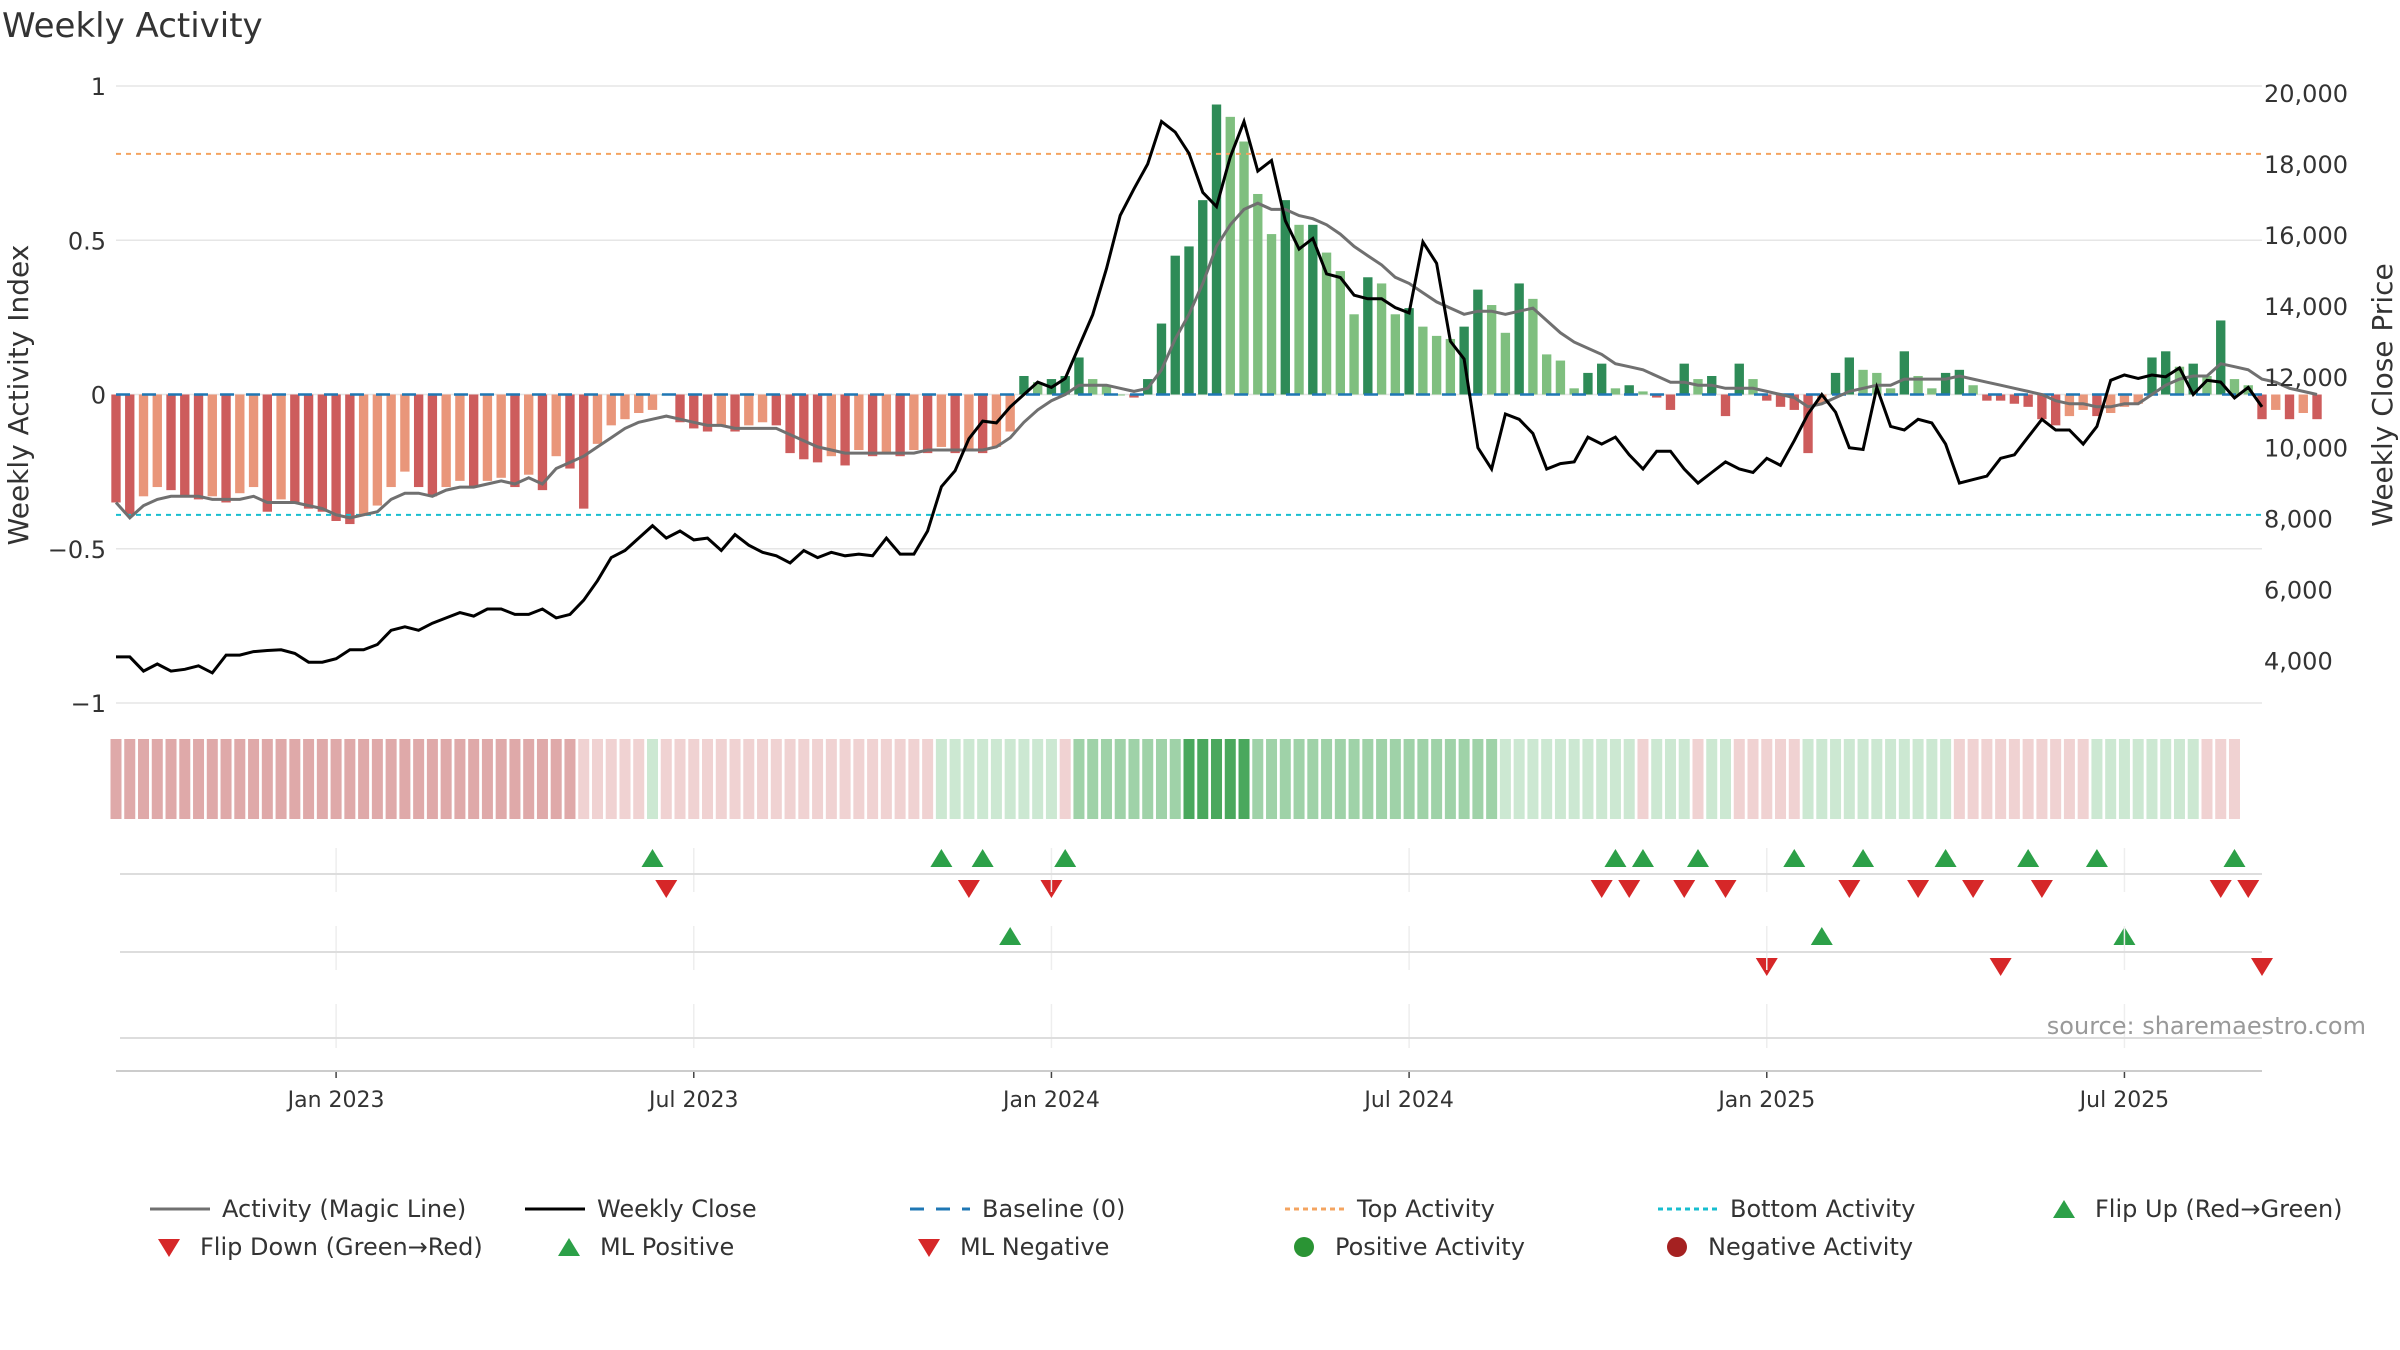  What do you see at coordinates (87, 241) in the screenshot?
I see `y-tick-label: 0.5` at bounding box center [87, 241].